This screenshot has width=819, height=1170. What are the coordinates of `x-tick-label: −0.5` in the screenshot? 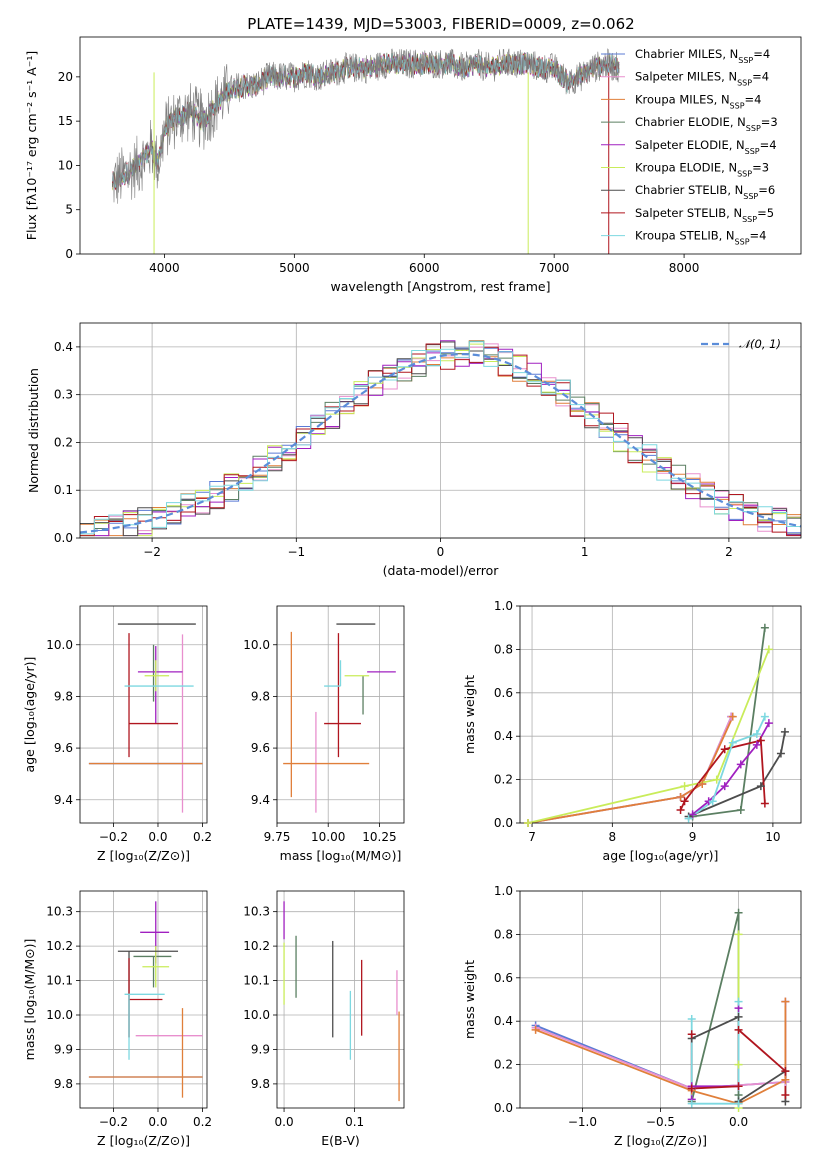 It's located at (660, 1122).